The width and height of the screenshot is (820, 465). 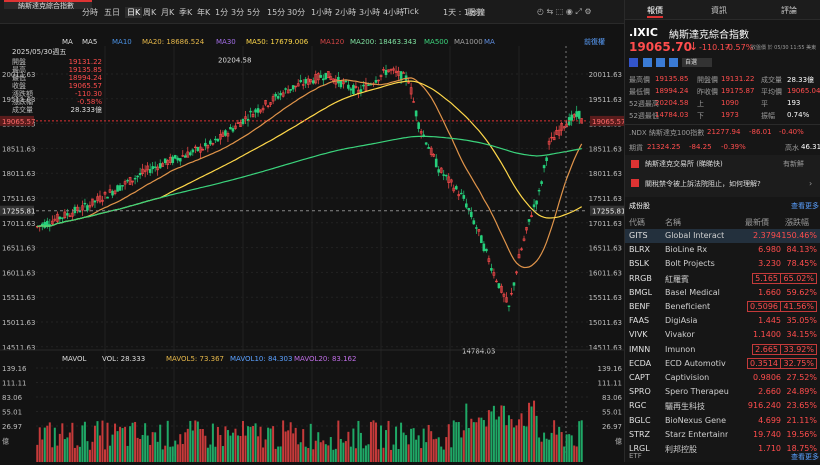 What do you see at coordinates (48, 5) in the screenshot?
I see `tab-index: 納斯達克綜合指數` at bounding box center [48, 5].